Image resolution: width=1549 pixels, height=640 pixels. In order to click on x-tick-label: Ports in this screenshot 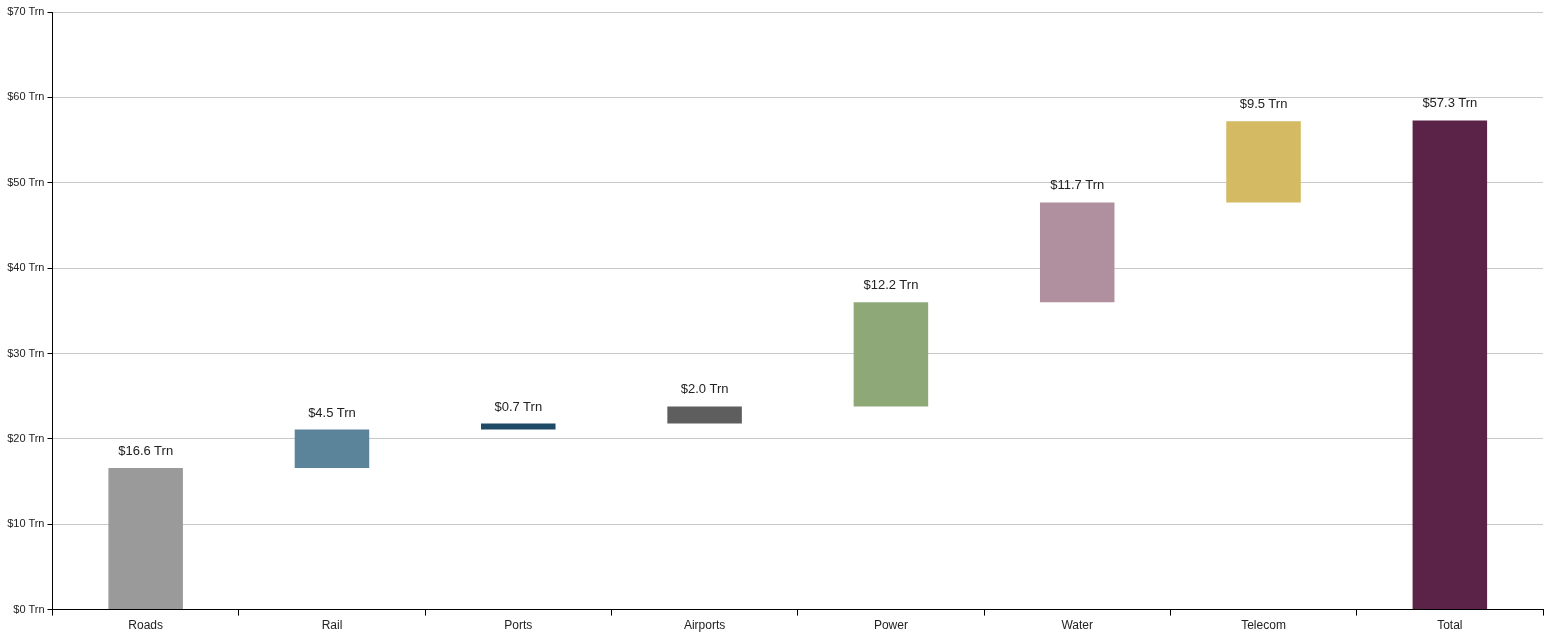, I will do `click(518, 625)`.